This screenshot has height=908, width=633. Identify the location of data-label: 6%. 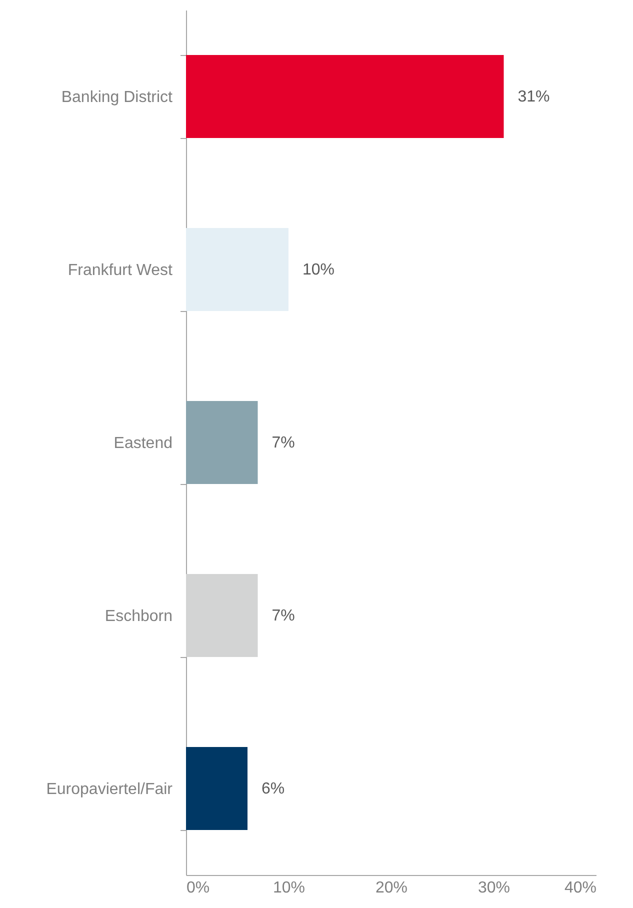
(273, 789).